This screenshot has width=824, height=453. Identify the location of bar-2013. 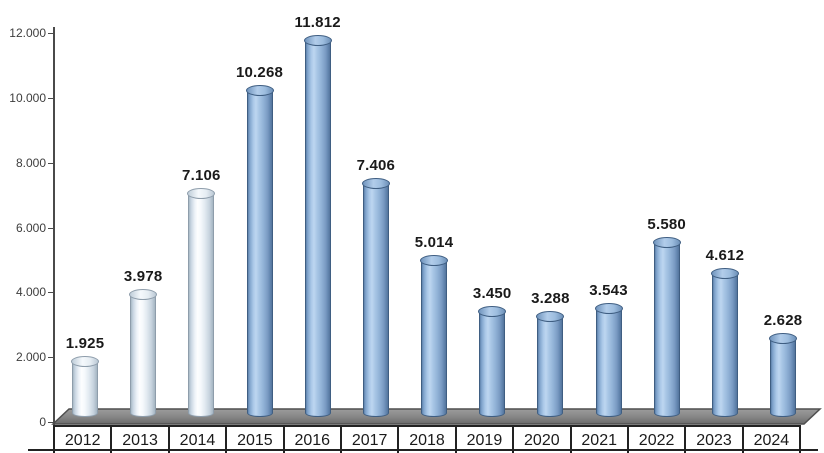
(143, 353).